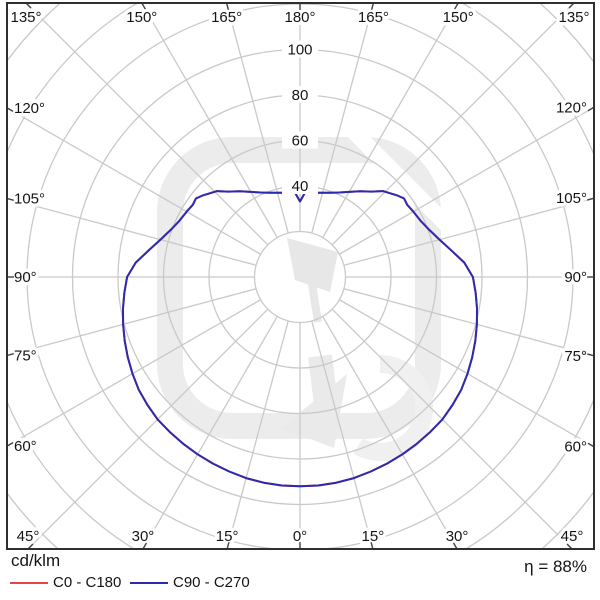 The height and width of the screenshot is (600, 600). What do you see at coordinates (571, 107) in the screenshot?
I see `angle-label-120-right: 120°` at bounding box center [571, 107].